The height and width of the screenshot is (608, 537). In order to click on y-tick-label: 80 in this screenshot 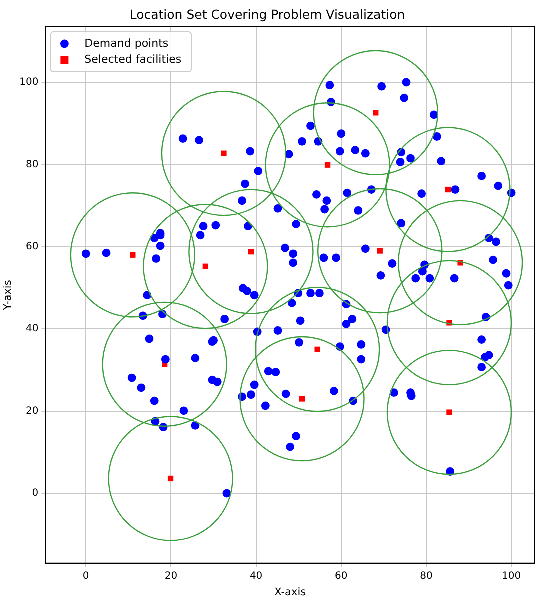, I will do `click(32, 164)`.